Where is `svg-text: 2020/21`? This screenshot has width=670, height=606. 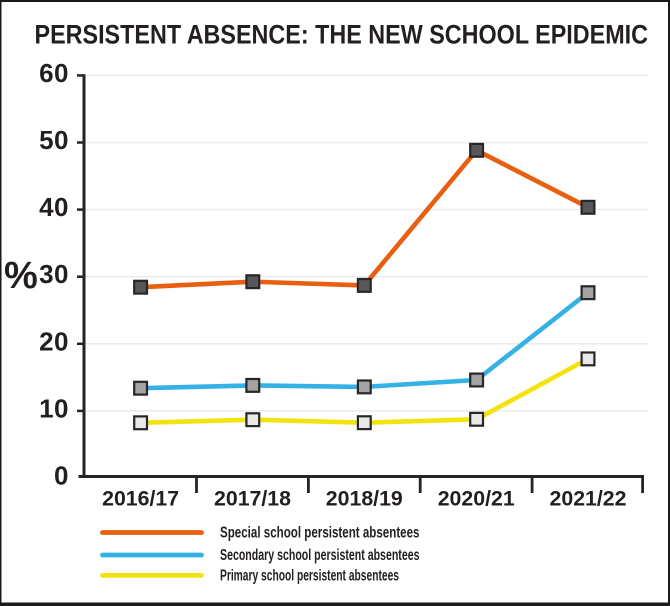 svg-text: 2020/21 is located at coordinates (476, 499).